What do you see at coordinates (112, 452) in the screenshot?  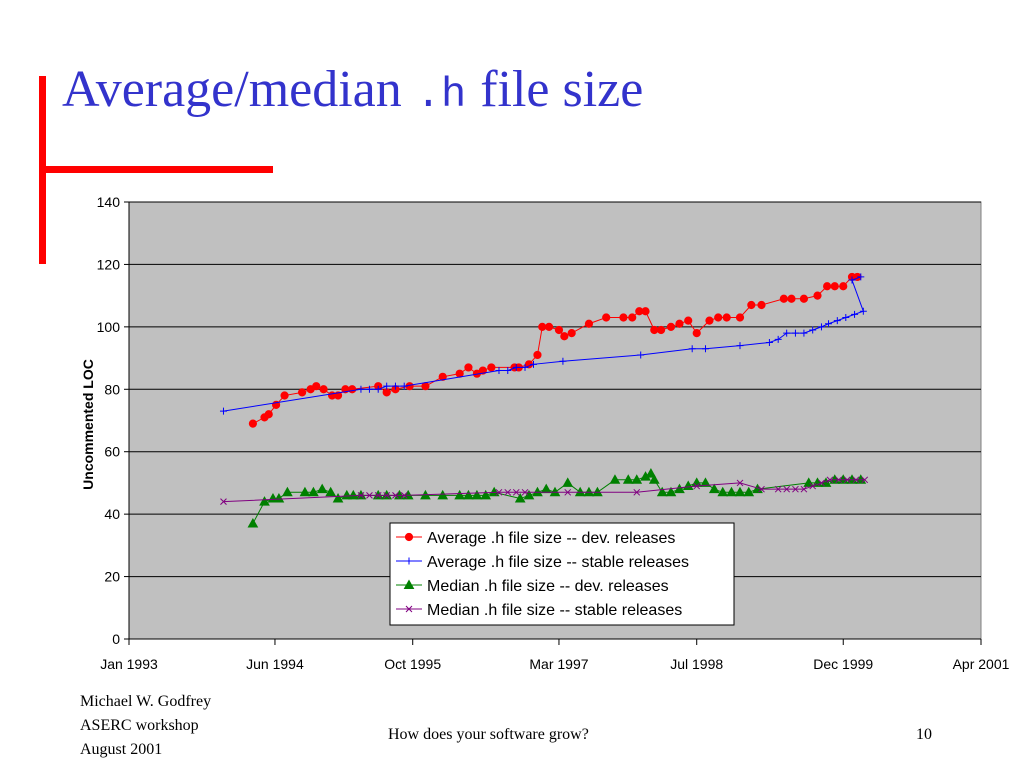 I see `y-tick-label: 60` at bounding box center [112, 452].